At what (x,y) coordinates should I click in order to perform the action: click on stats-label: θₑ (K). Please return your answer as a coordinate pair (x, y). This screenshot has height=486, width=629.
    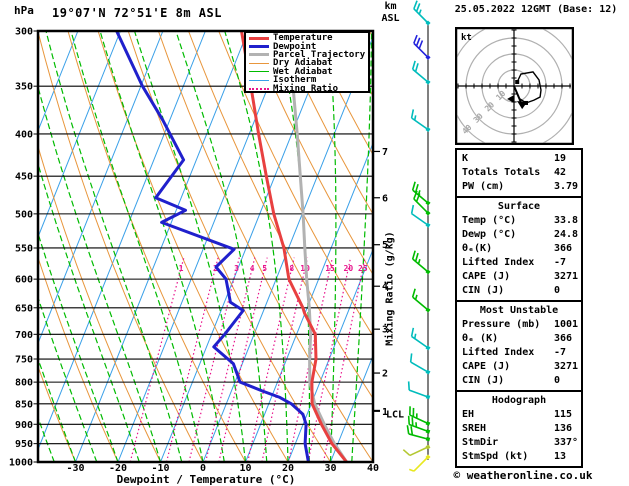
    Looking at the image, I should click on (480, 338).